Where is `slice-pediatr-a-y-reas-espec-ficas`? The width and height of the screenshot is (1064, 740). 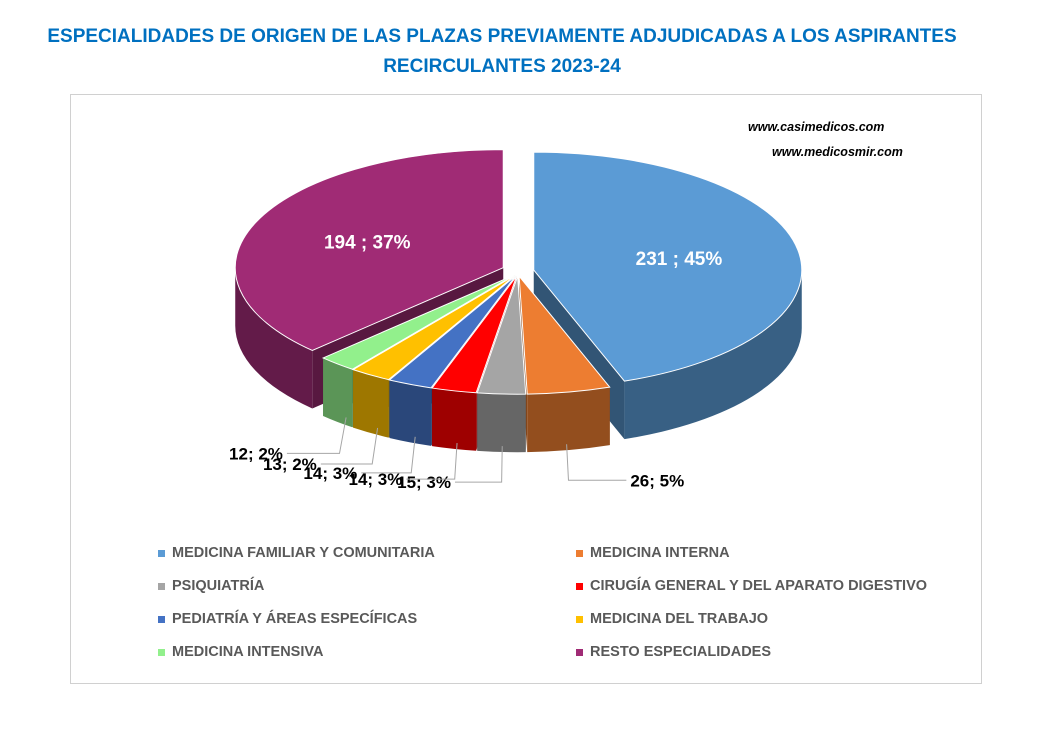
slice-pediatr-a-y-reas-espec-ficas is located at coordinates (452, 332).